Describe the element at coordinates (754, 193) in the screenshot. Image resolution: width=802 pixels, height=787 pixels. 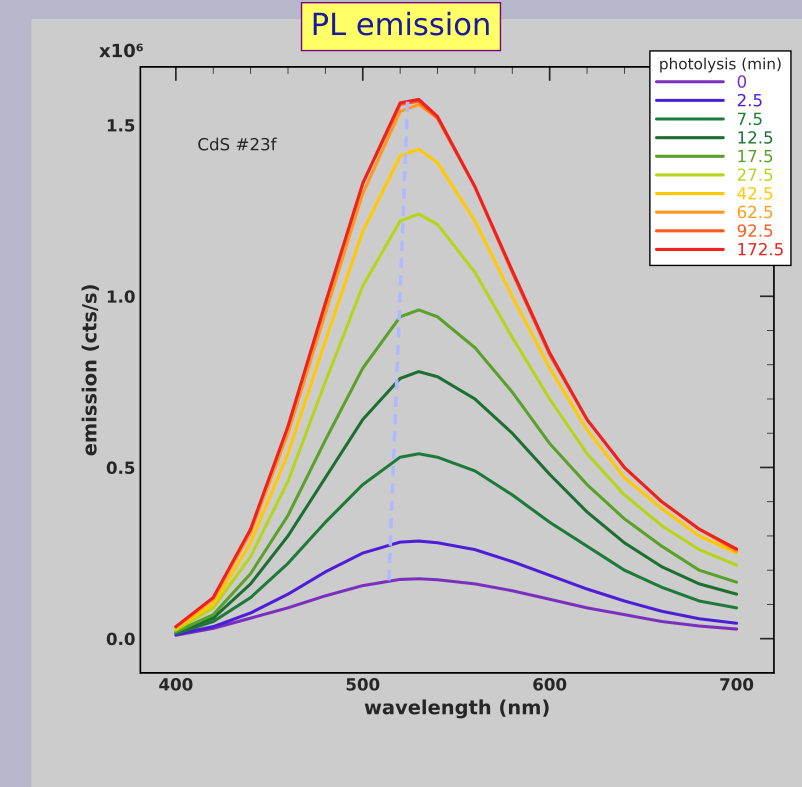
I see `legend-label: 42.5` at that location.